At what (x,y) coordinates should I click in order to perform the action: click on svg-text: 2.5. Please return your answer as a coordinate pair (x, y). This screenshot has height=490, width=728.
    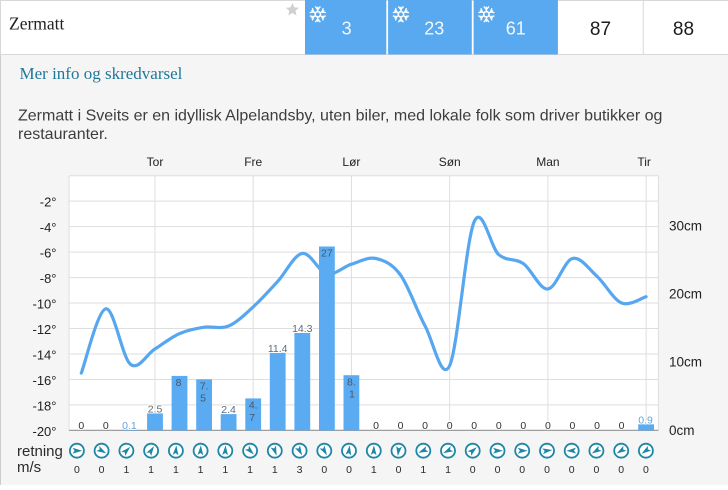
    Looking at the image, I should click on (155, 409).